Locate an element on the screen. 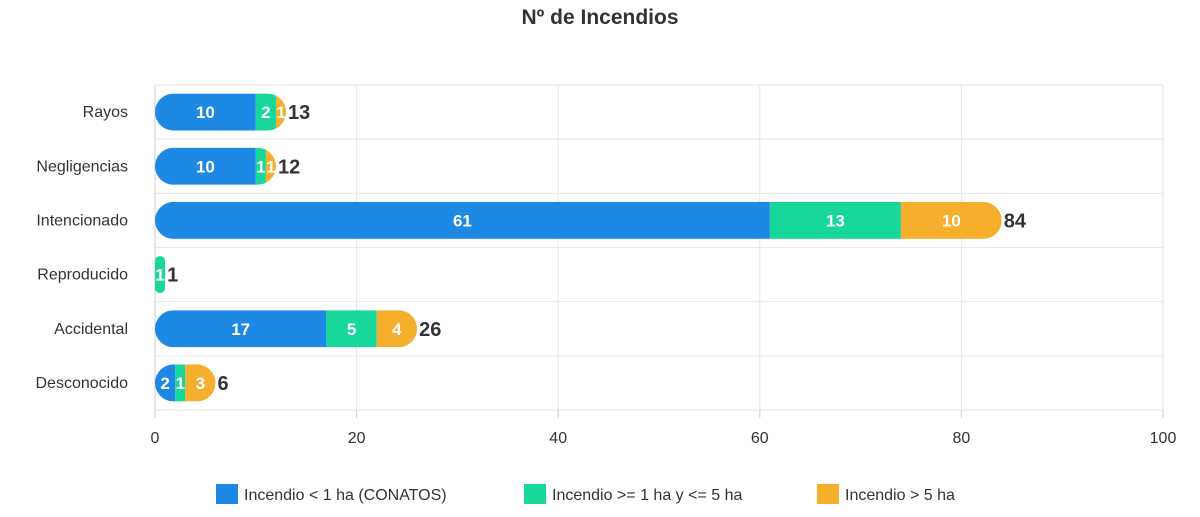  category-label: Accidental is located at coordinates (91, 329).